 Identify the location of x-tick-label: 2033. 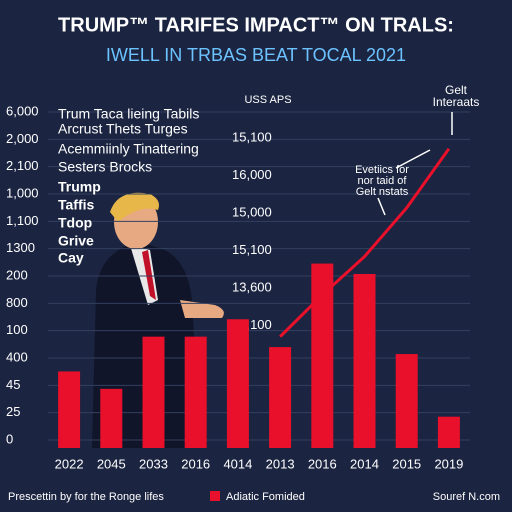
(153, 463).